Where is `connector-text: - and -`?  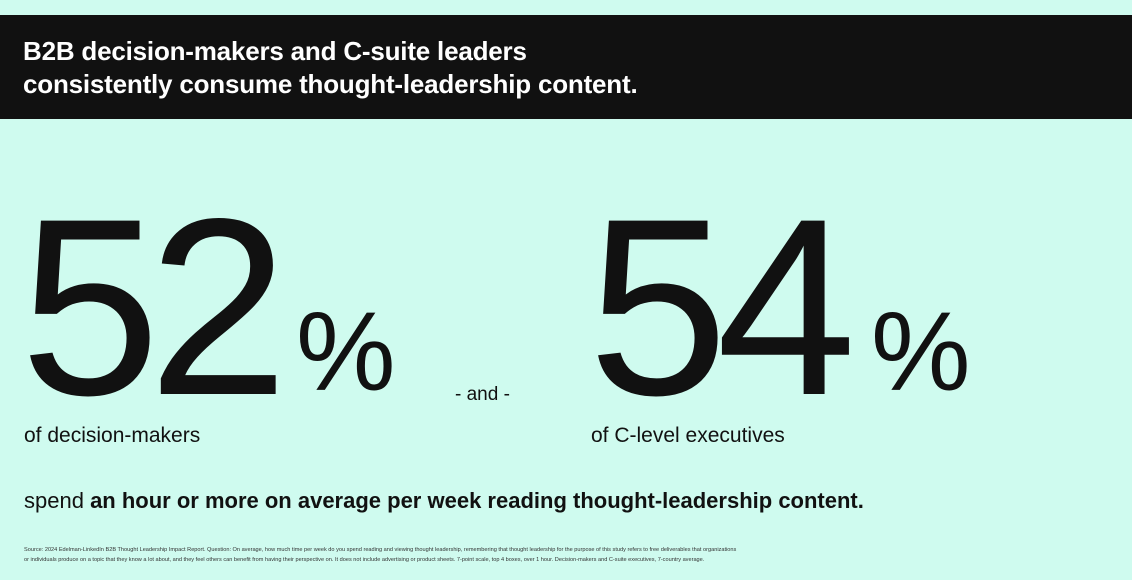 connector-text: - and - is located at coordinates (482, 394).